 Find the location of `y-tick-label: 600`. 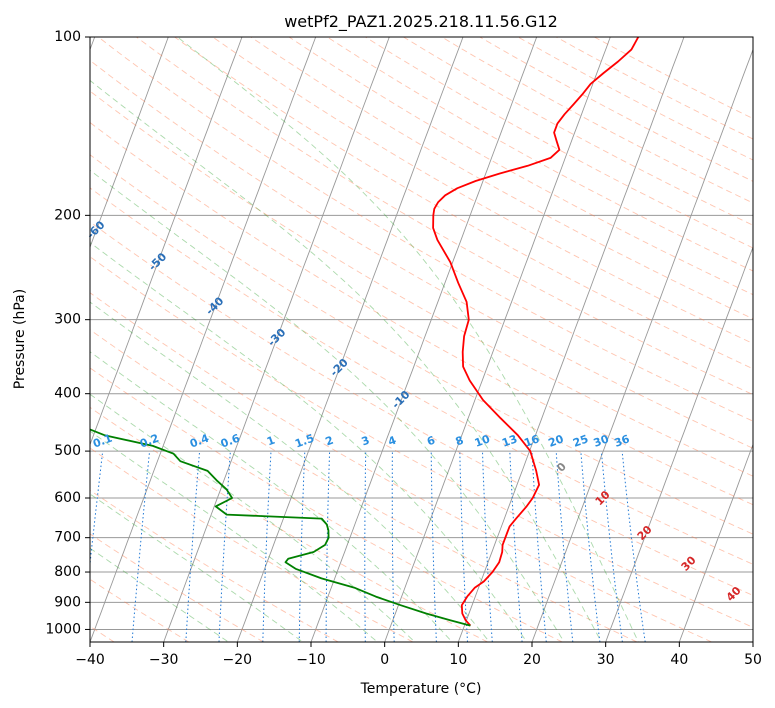

y-tick-label: 600 is located at coordinates (67, 498).